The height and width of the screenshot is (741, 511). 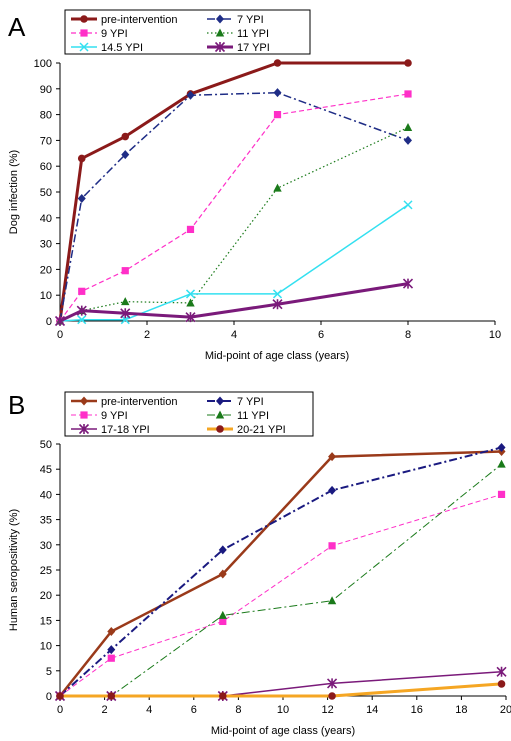 What do you see at coordinates (46, 647) in the screenshot?
I see `y-tick-label: 10` at bounding box center [46, 647].